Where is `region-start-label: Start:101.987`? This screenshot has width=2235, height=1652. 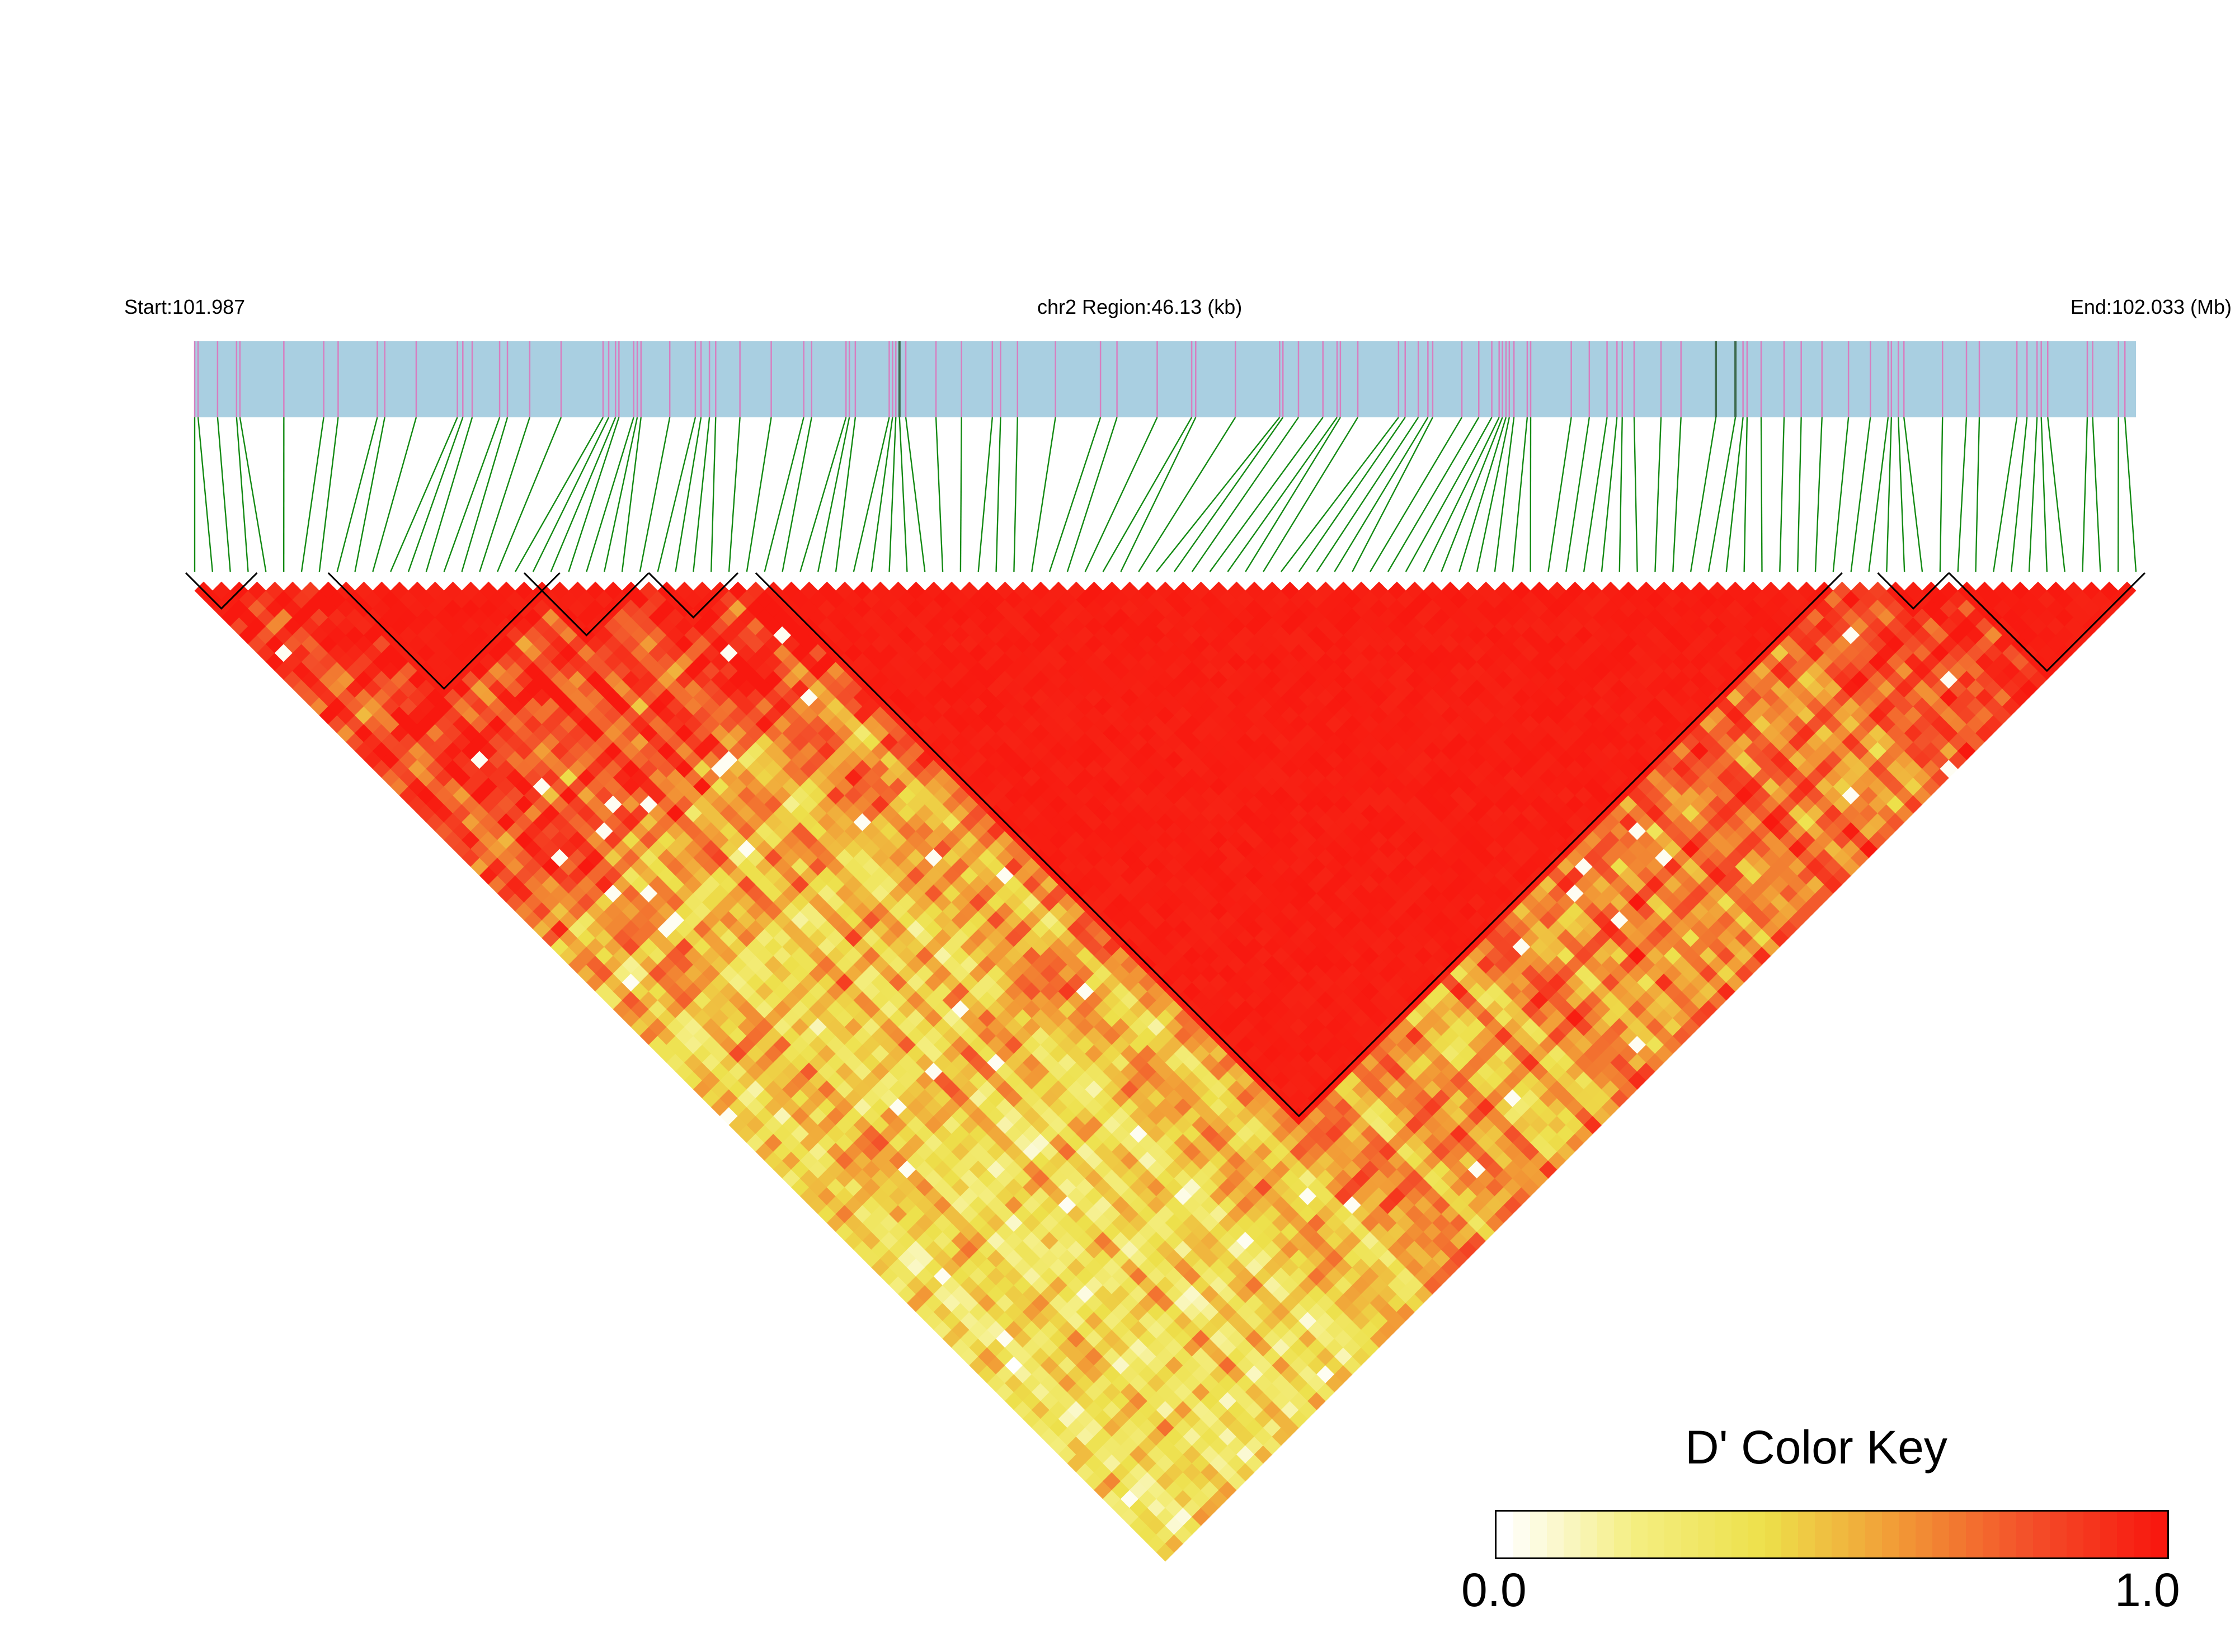 region-start-label: Start:101.987 is located at coordinates (185, 306).